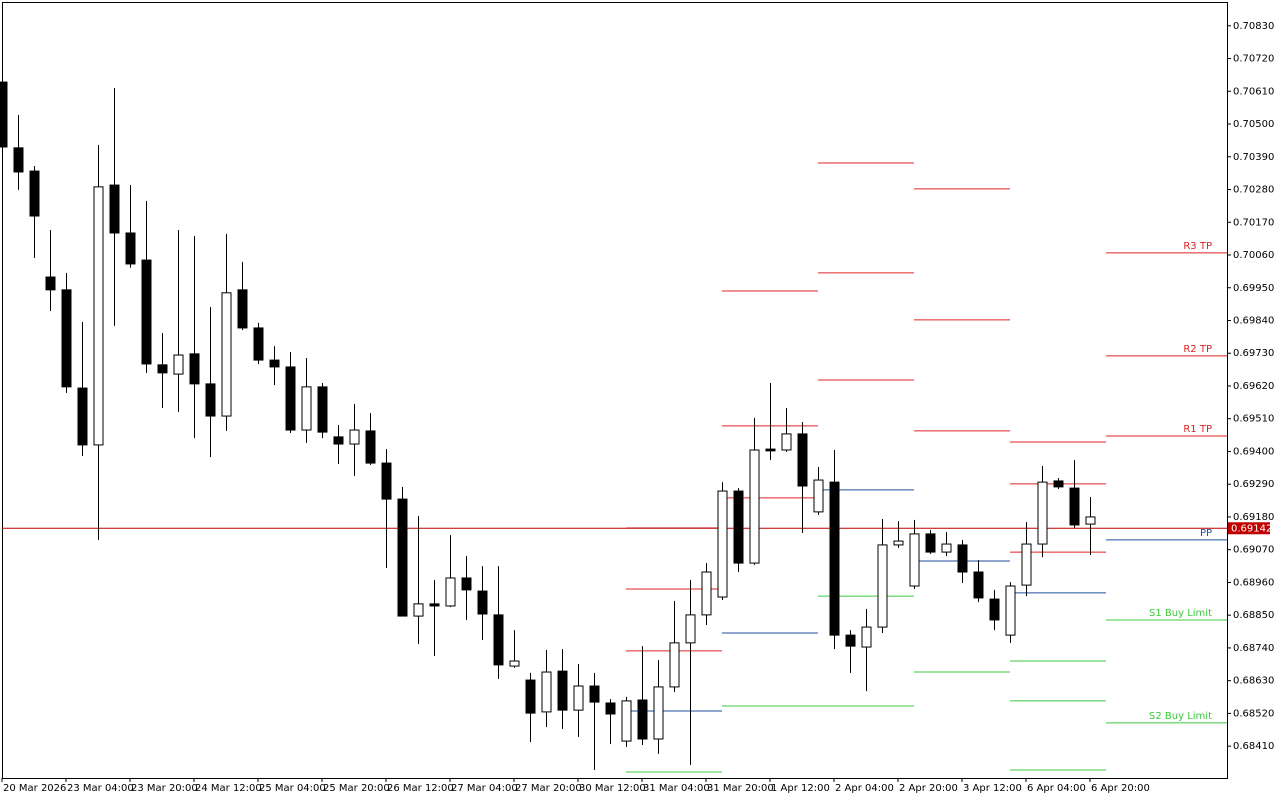  Describe the element at coordinates (34, 788) in the screenshot. I see `x-tick-label: 20 Mar 2026` at that location.